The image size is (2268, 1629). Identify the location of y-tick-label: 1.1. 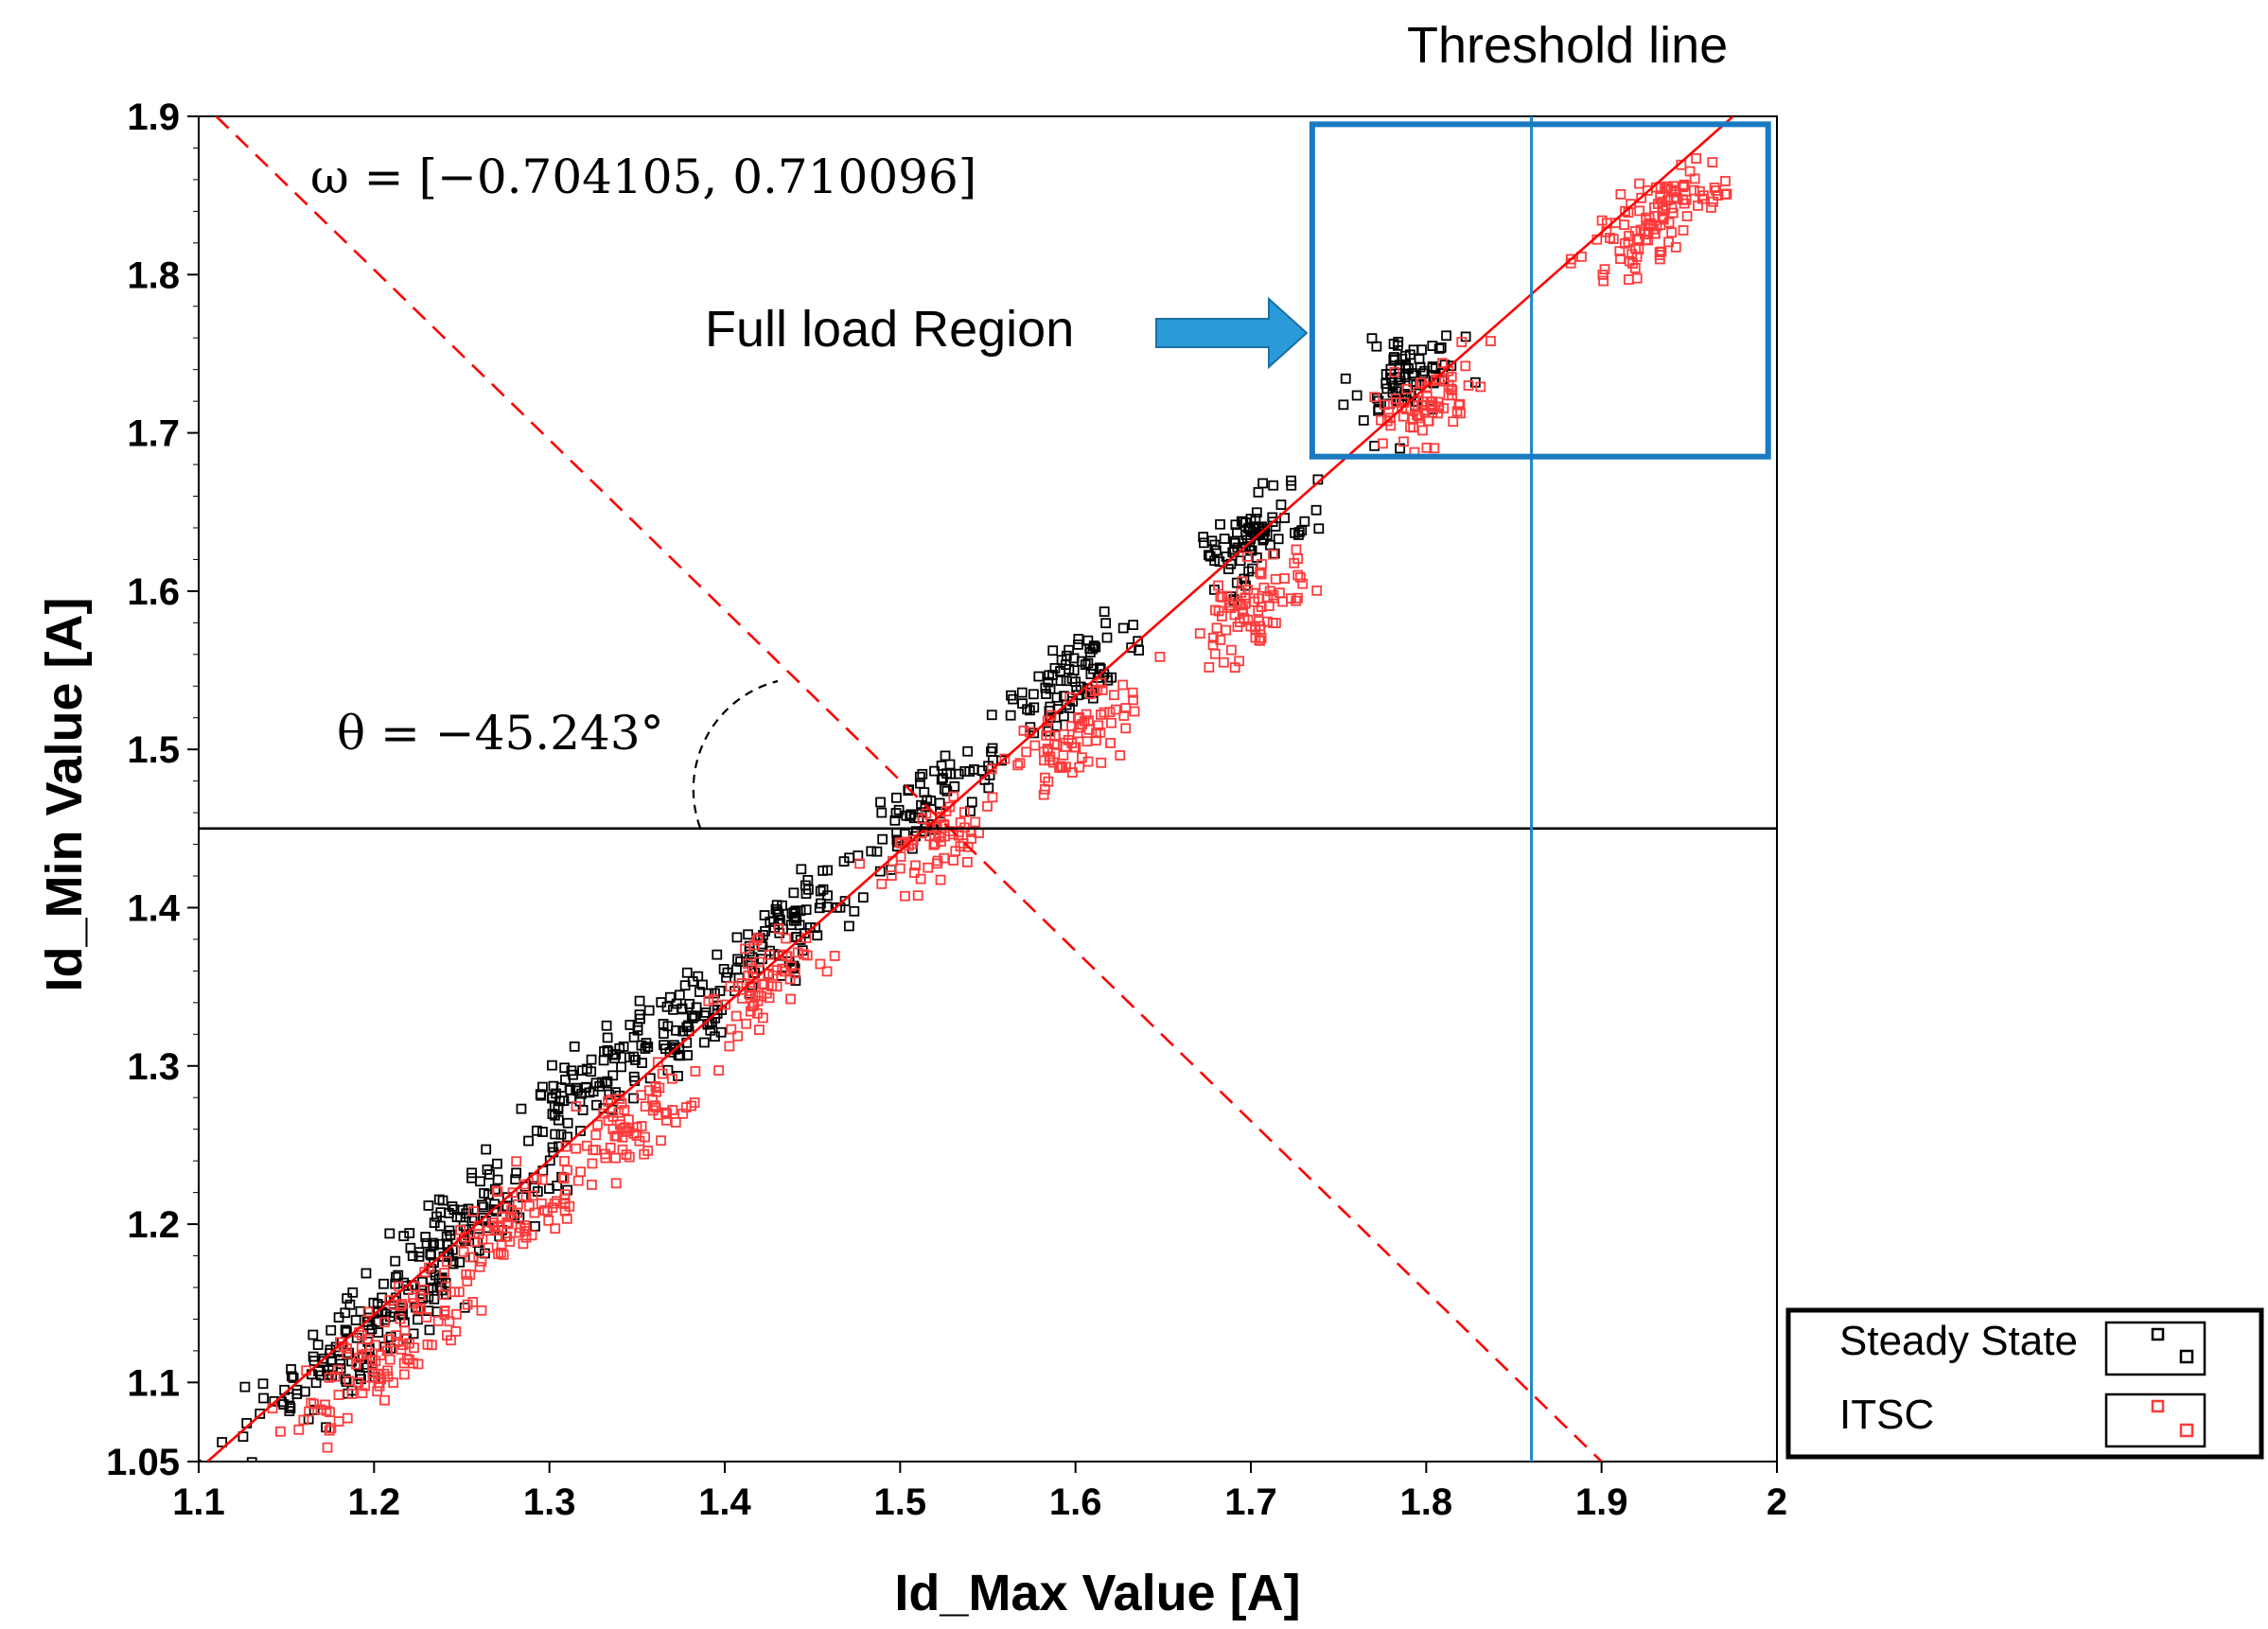
(154, 1383).